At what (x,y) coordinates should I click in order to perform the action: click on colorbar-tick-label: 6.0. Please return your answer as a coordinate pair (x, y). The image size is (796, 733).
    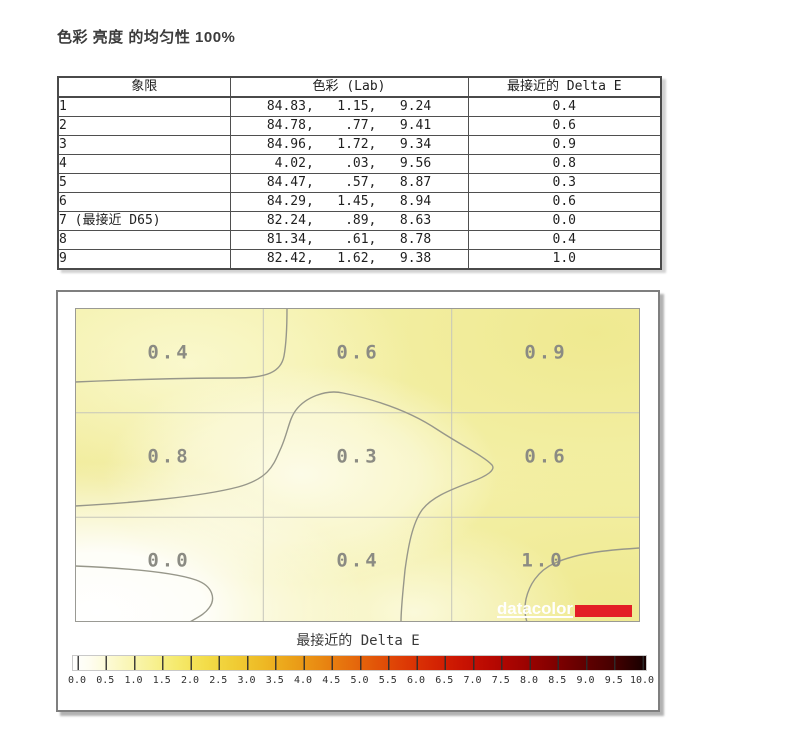
    Looking at the image, I should click on (416, 680).